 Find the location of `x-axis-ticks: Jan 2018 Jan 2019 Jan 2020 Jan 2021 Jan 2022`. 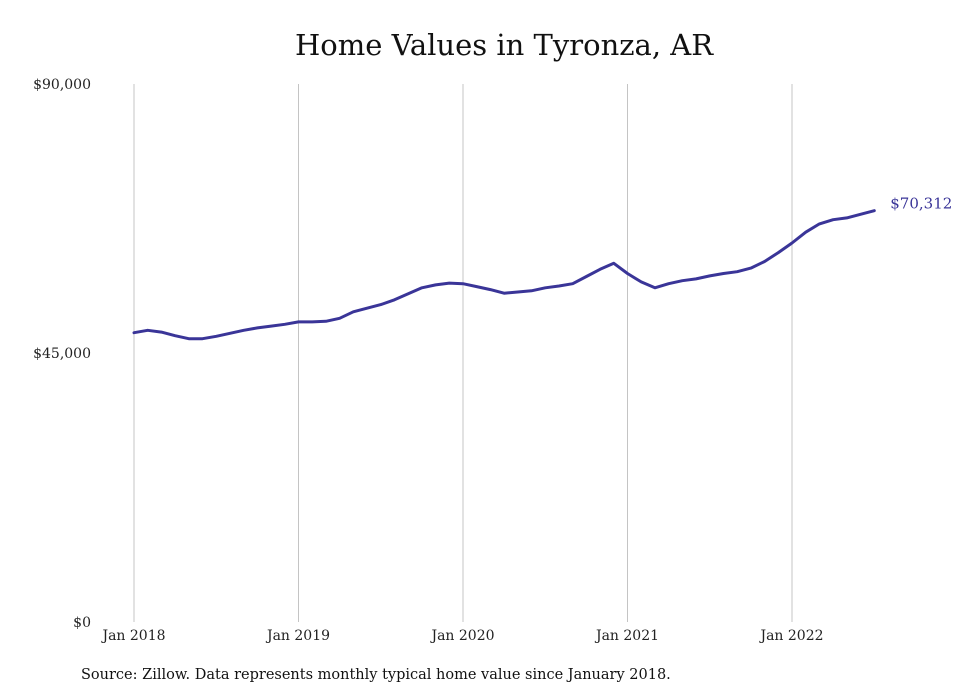

x-axis-ticks: Jan 2018 Jan 2019 Jan 2020 Jan 2021 Jan 2022 is located at coordinates (461, 636).